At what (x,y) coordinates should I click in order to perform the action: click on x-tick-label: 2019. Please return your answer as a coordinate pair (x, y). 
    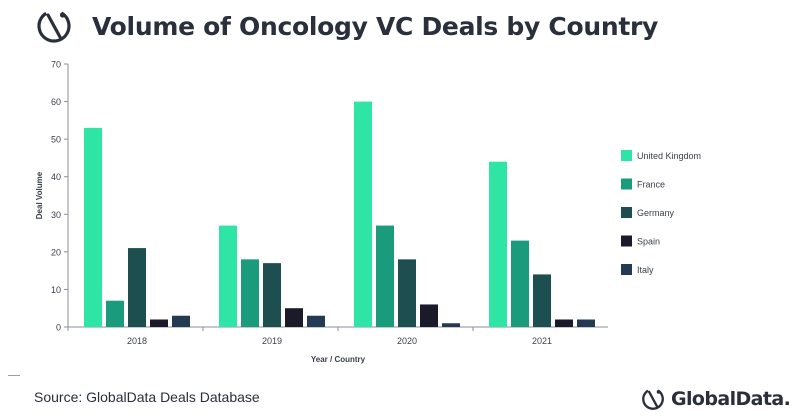
    Looking at the image, I should click on (272, 341).